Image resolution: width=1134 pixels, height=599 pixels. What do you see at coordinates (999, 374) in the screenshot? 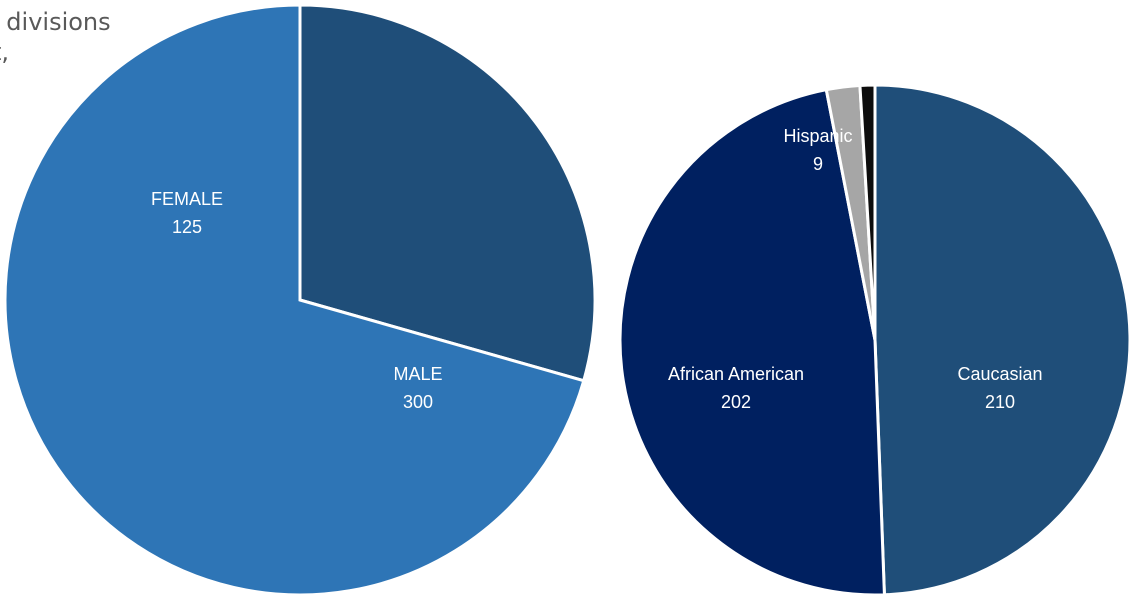
I see `slice-label: Caucasian` at bounding box center [999, 374].